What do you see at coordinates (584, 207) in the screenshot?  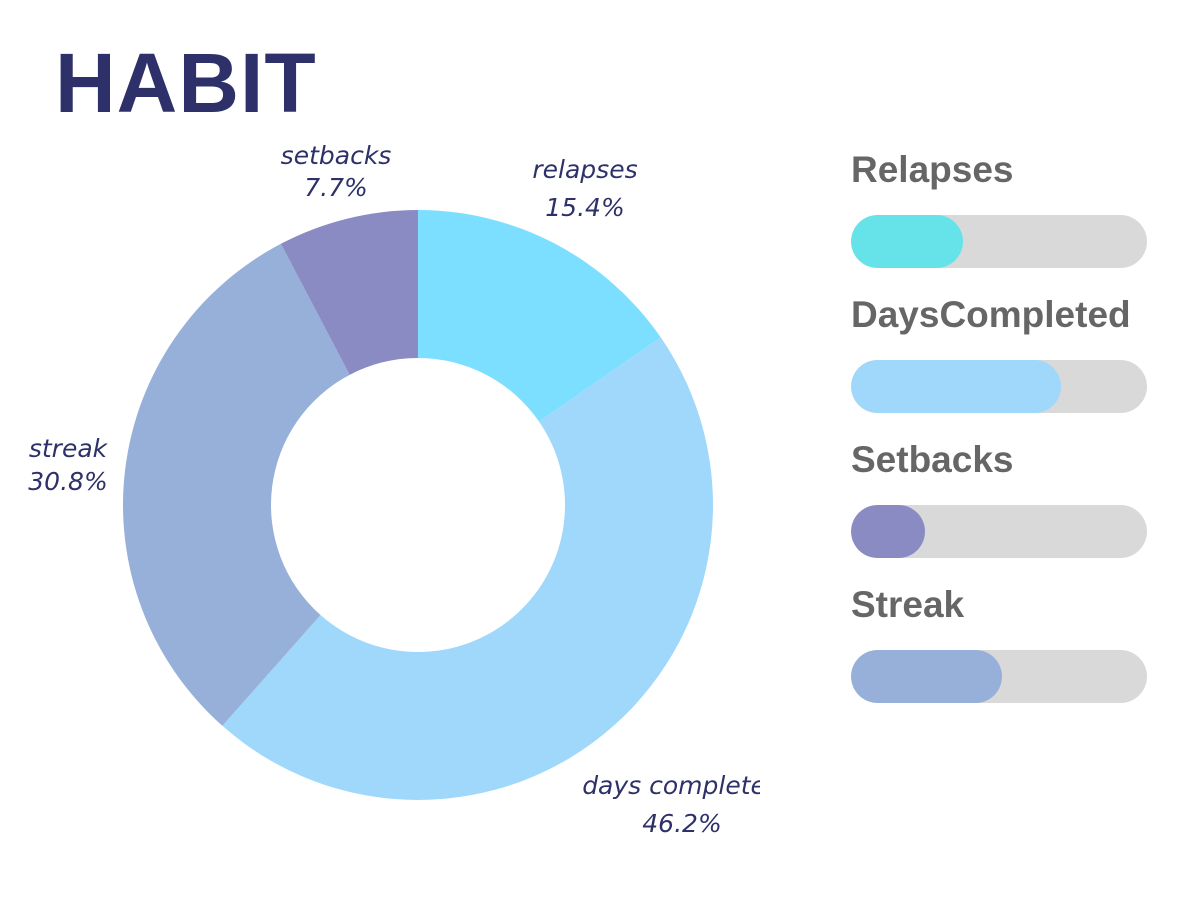 I see `slice-value-relapses: 15.4%` at bounding box center [584, 207].